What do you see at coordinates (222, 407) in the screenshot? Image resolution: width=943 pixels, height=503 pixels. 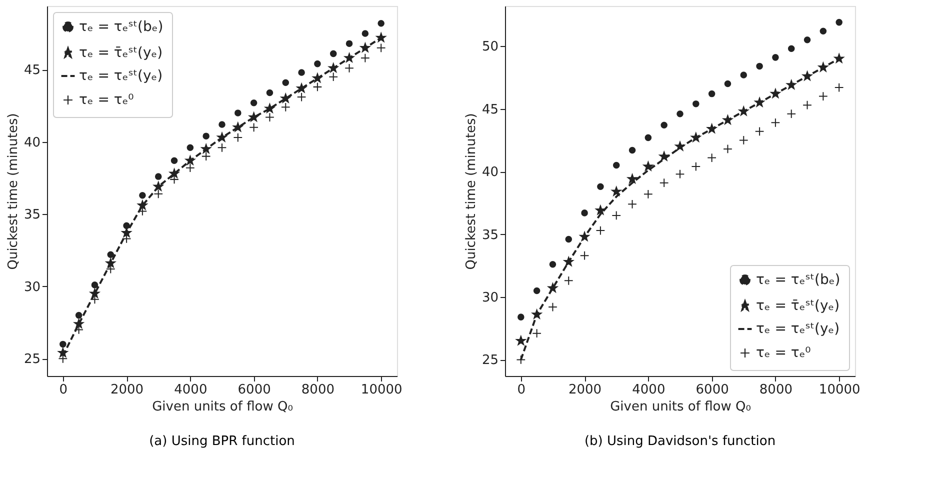 I see `x-axis-title: Given units of flow Q₀` at bounding box center [222, 407].